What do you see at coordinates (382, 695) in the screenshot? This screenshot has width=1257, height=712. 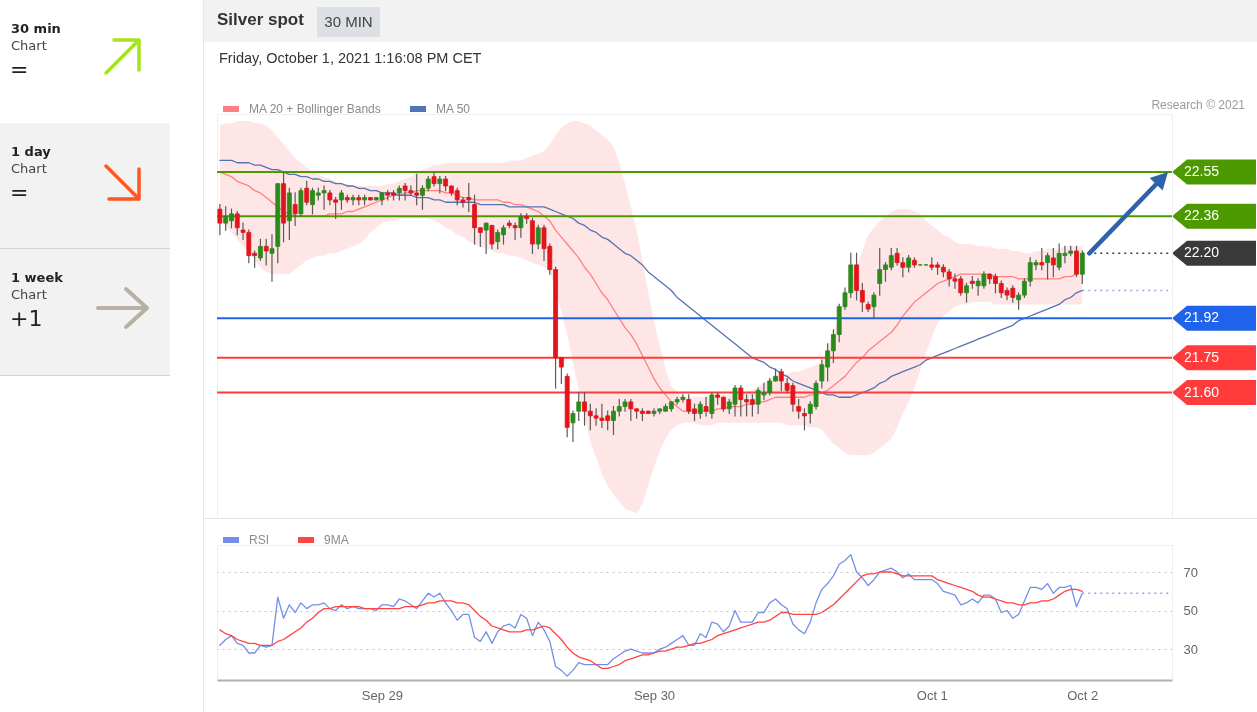 I see `x-tick-label: Sep 29` at bounding box center [382, 695].